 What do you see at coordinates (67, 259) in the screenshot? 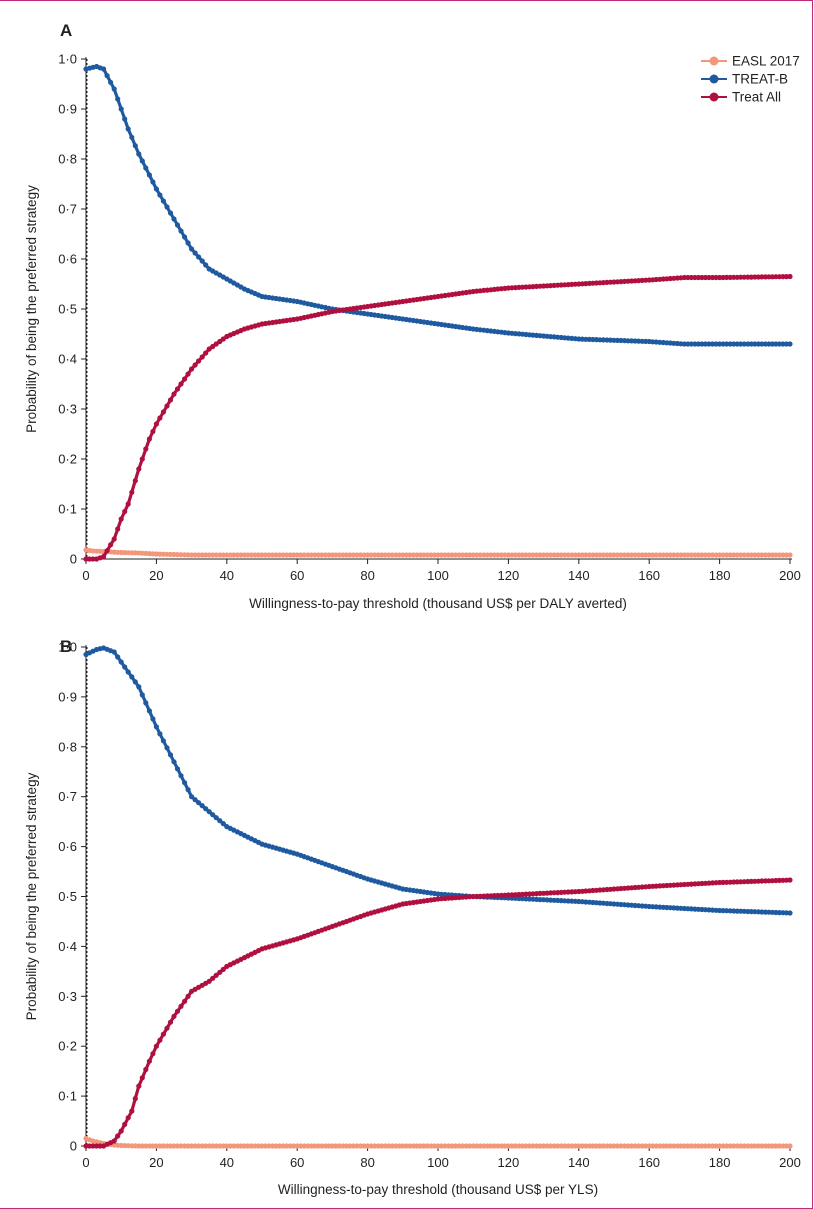
I see `y-tick-label: 0·6` at bounding box center [67, 259].